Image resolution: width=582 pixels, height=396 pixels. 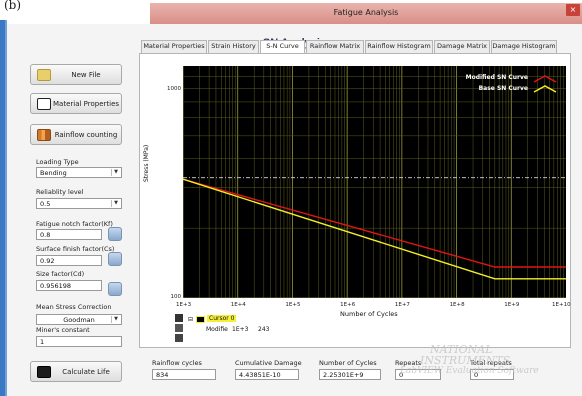 I want to click on window-title: Fatigue Analysis, so click(x=366, y=12).